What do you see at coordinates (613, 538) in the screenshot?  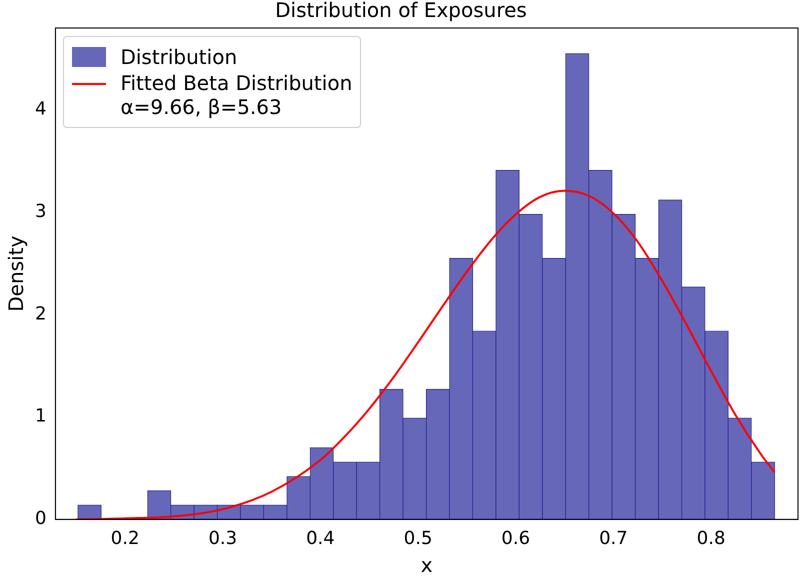 I see `x-tick-label: 0.7` at bounding box center [613, 538].